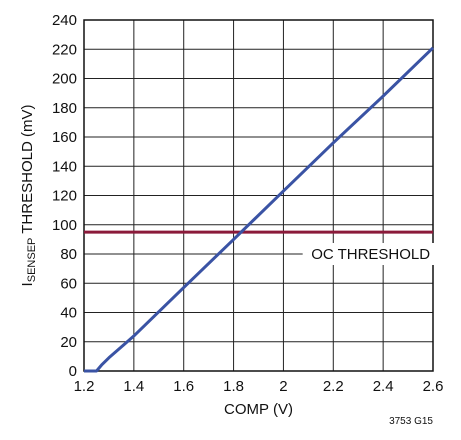  I want to click on x-axis-title: COMP (V), so click(258, 409).